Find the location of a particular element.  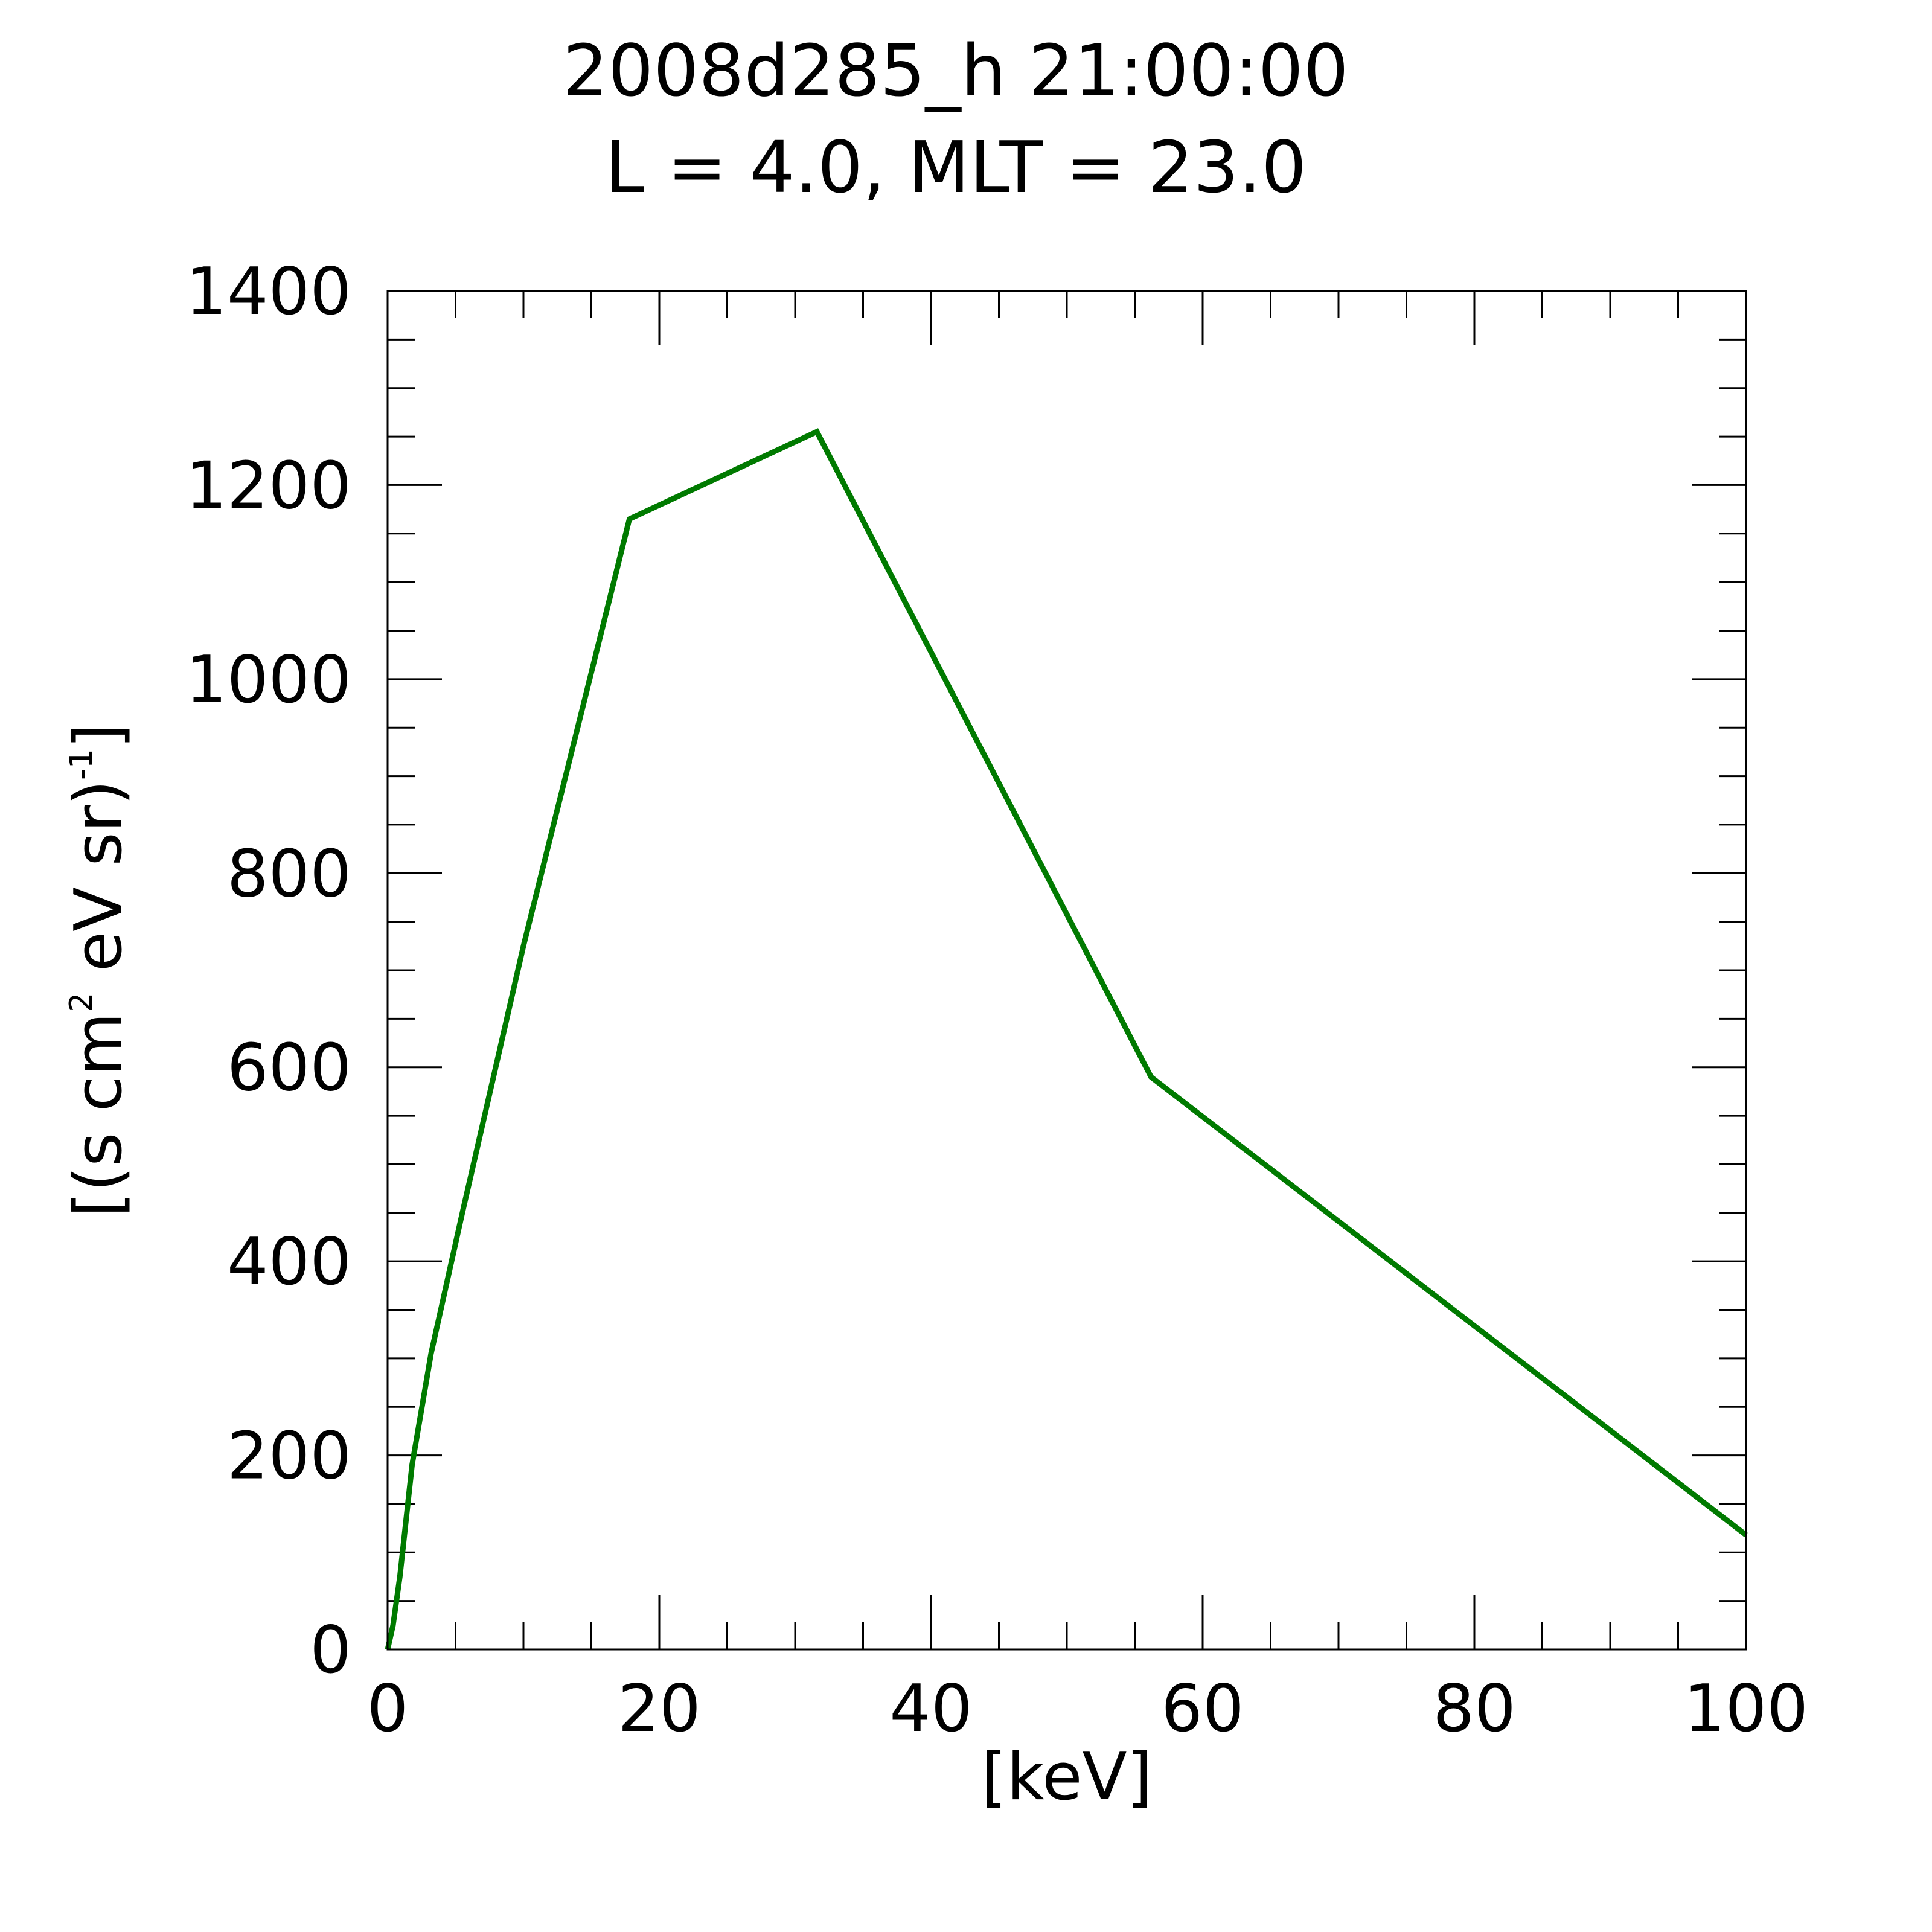

y-tick-label: 400 is located at coordinates (289, 1262).